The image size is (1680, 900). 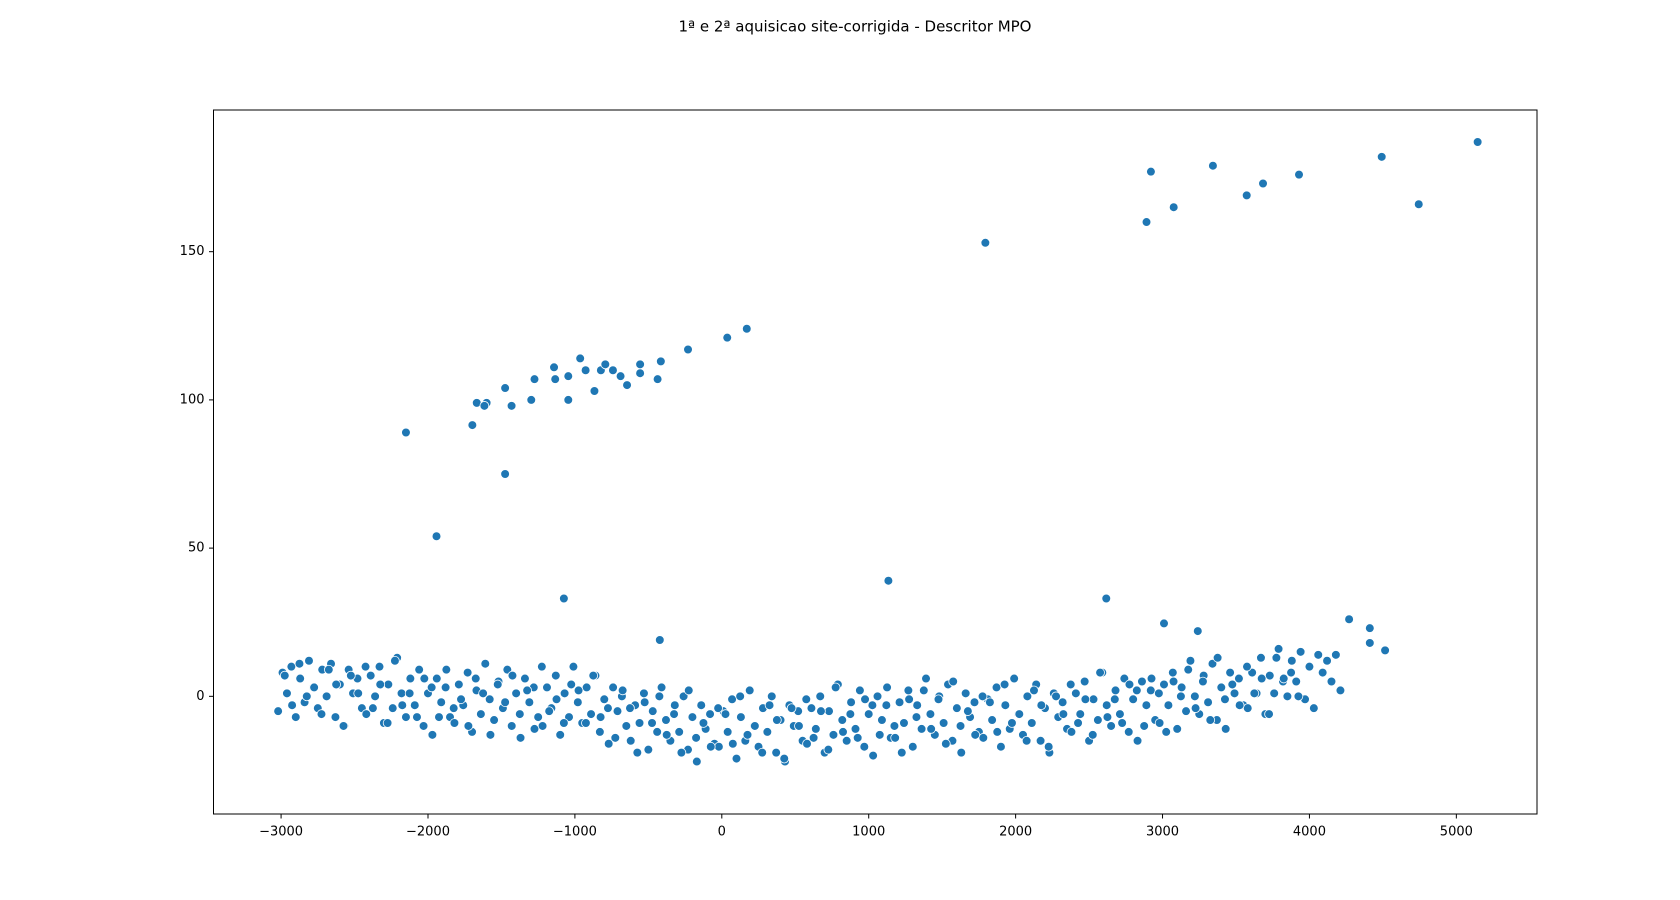 I want to click on x-tick-label: −3000, so click(x=281, y=832).